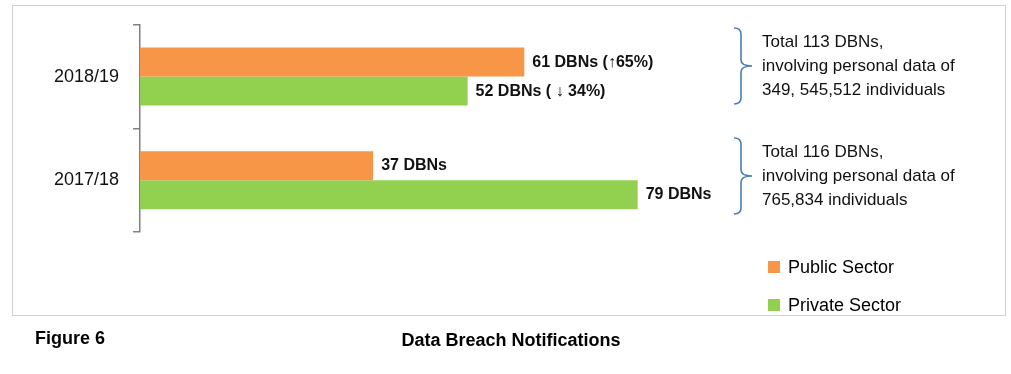 Image resolution: width=1011 pixels, height=374 pixels. I want to click on legend-label: Private Sector, so click(845, 305).